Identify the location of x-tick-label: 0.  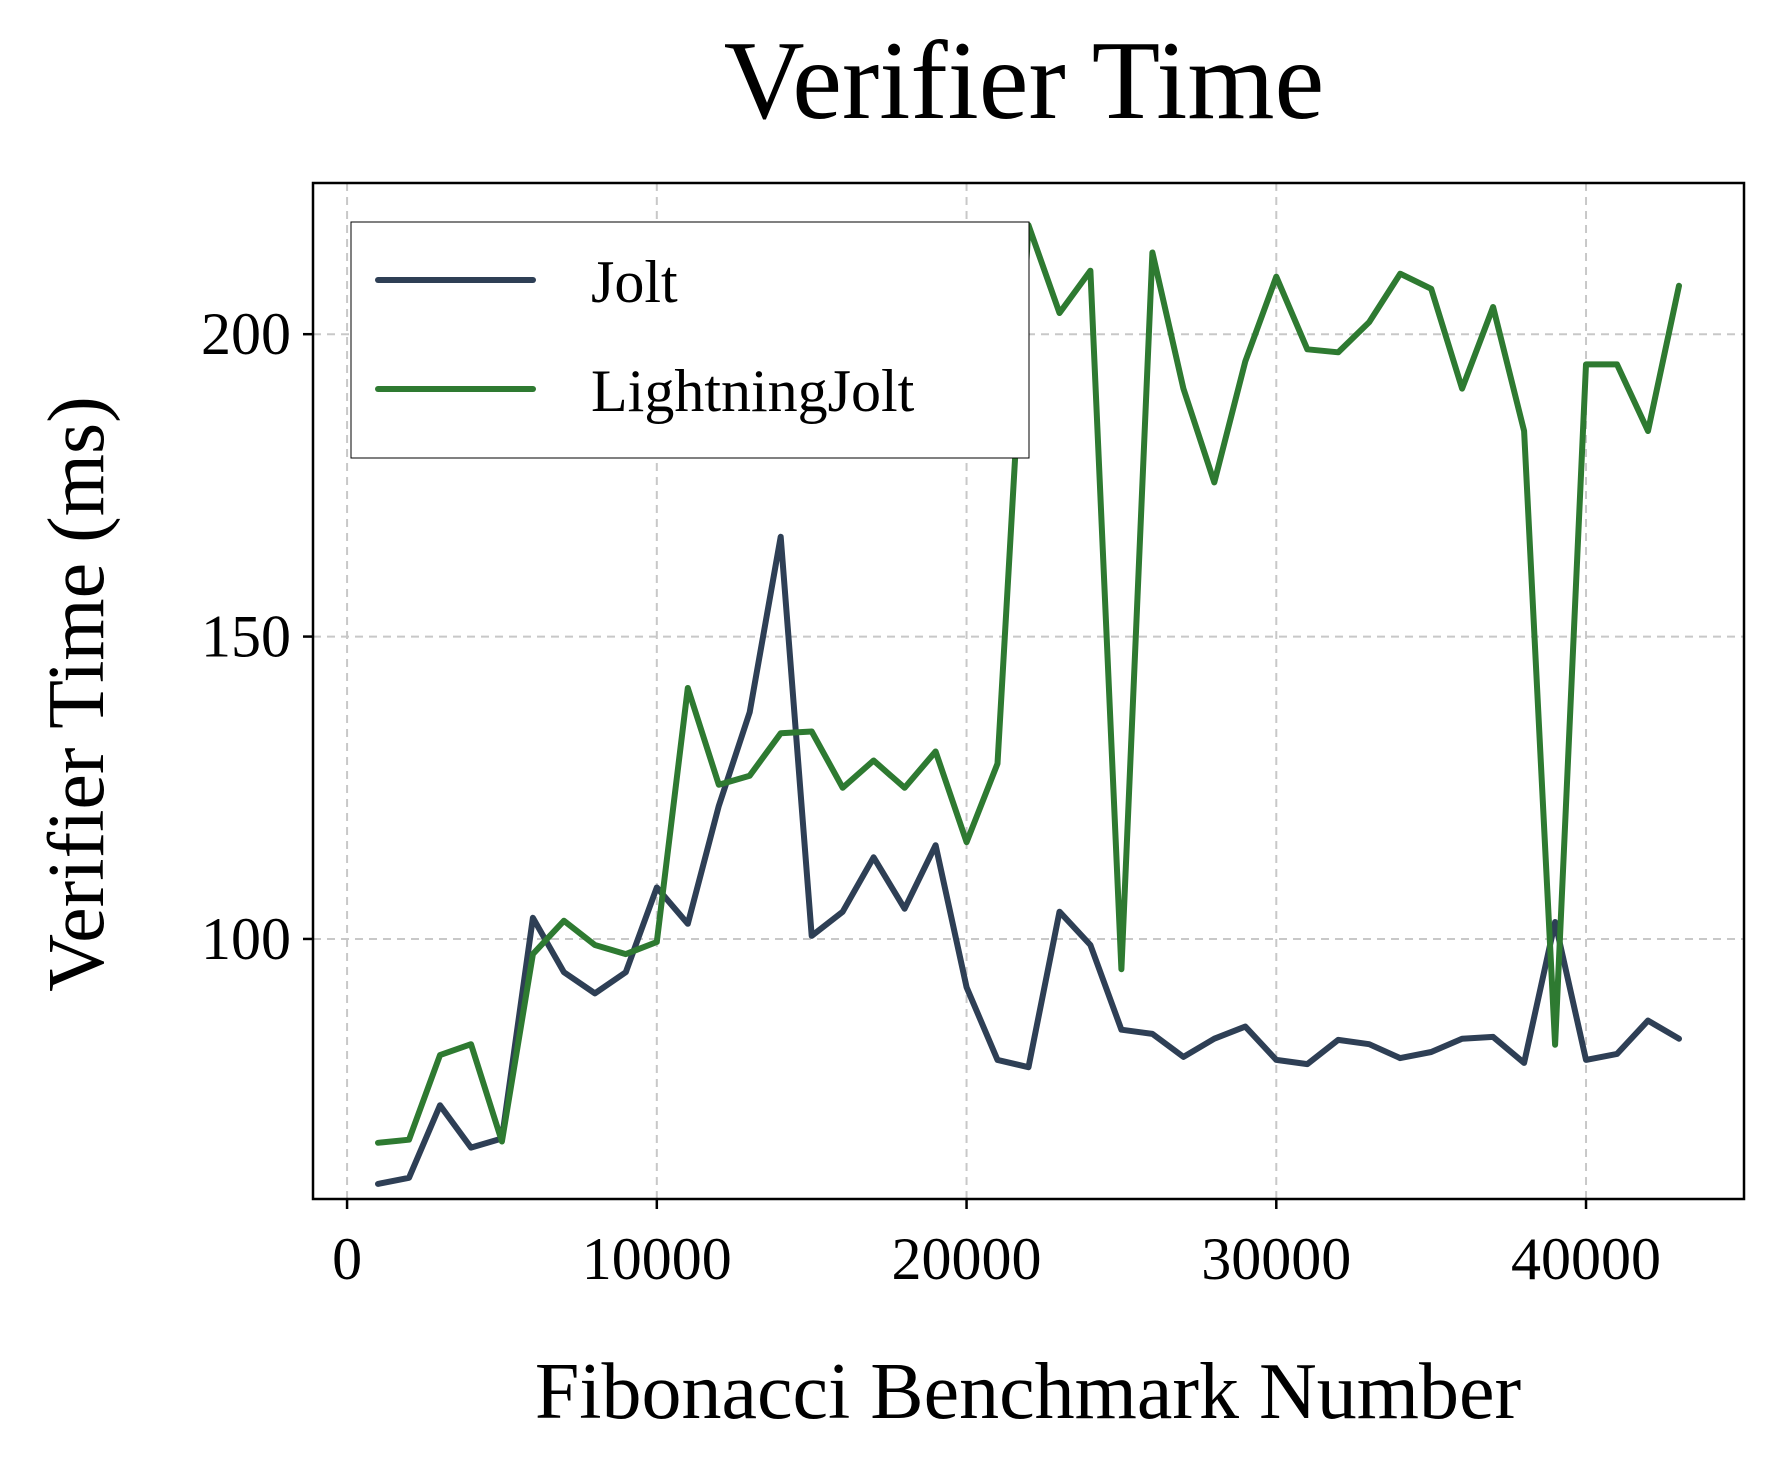
(347, 1259).